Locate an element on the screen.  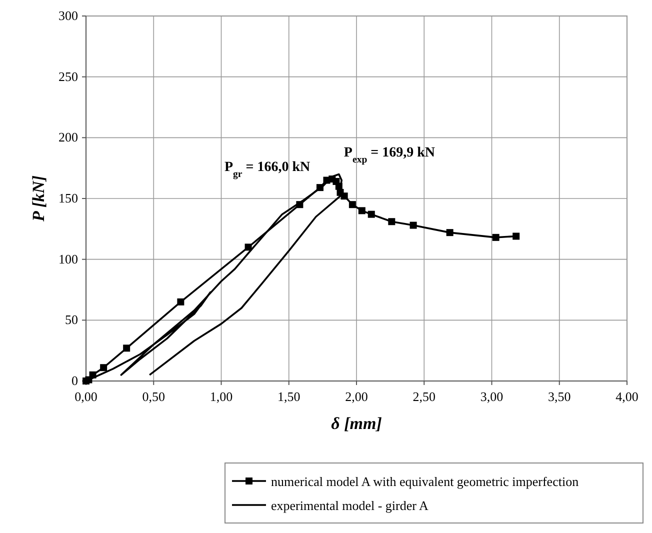
y-tick-label: 0 is located at coordinates (75, 380).